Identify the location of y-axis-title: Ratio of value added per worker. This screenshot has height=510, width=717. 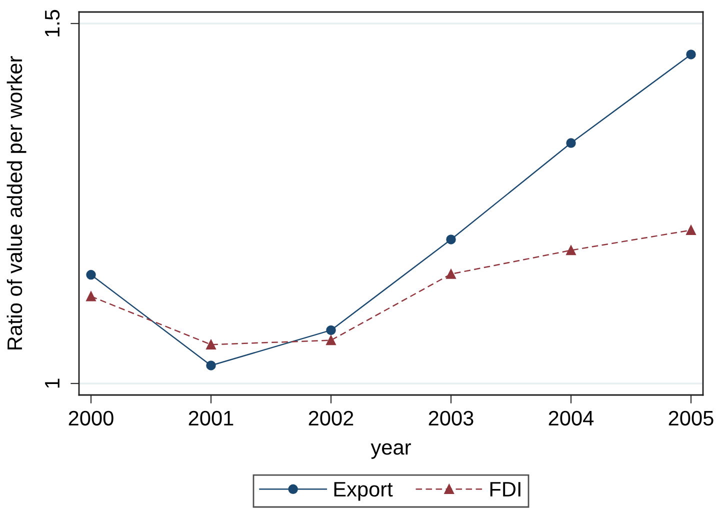
(16, 203).